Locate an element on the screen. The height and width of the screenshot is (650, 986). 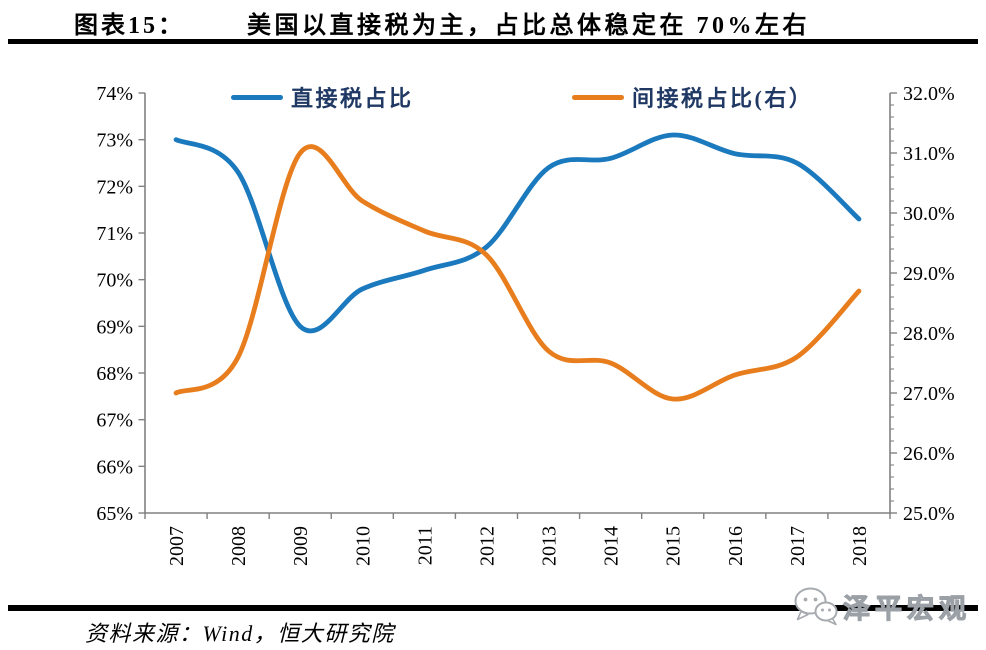
left-axis-tick-label: 71% is located at coordinates (114, 234).